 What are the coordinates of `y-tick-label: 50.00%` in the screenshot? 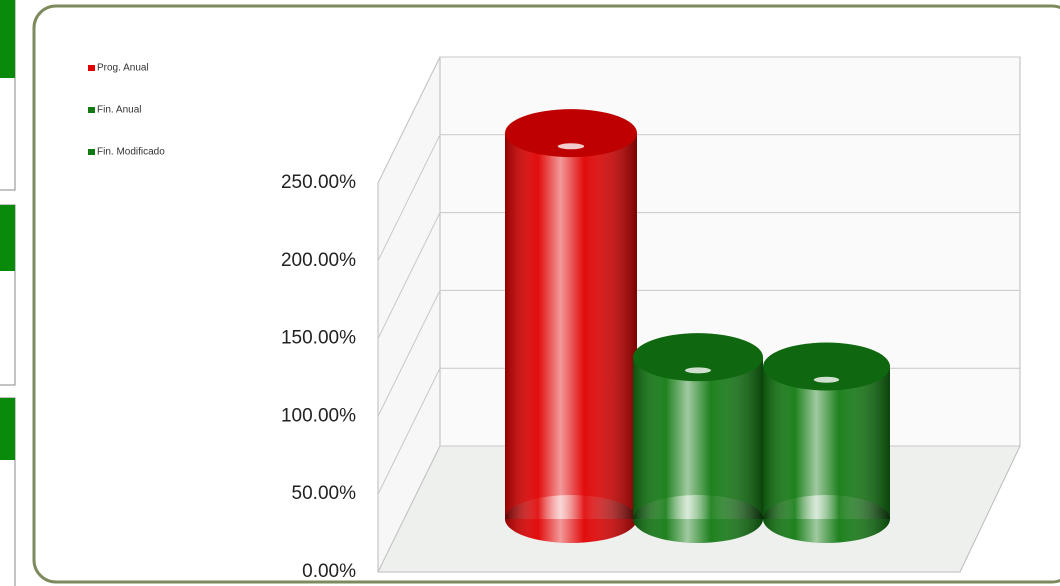 It's located at (324, 493).